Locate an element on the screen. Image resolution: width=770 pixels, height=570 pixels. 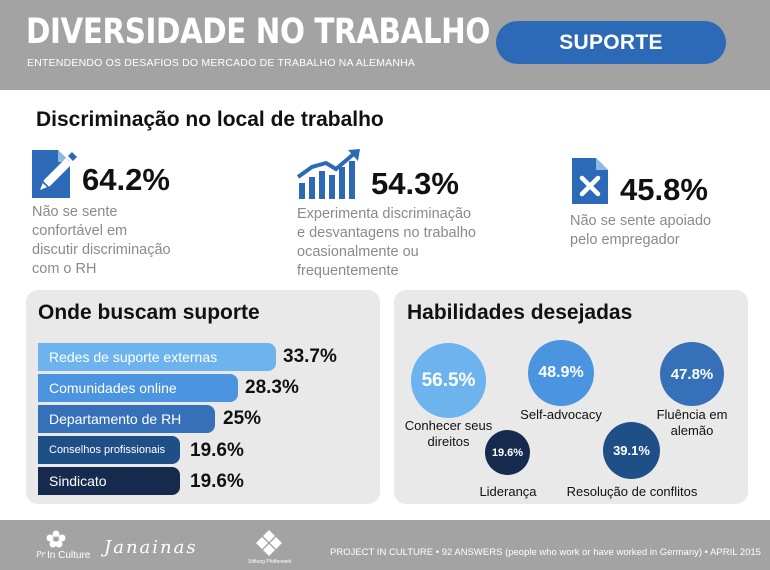
skill-label-know-rights: Conhecer seus direitos is located at coordinates (448, 433).